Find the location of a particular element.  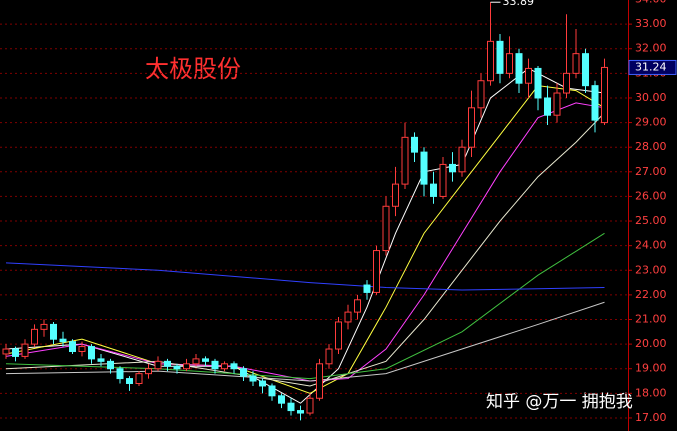

y-tick-label: 30.00 is located at coordinates (651, 97).